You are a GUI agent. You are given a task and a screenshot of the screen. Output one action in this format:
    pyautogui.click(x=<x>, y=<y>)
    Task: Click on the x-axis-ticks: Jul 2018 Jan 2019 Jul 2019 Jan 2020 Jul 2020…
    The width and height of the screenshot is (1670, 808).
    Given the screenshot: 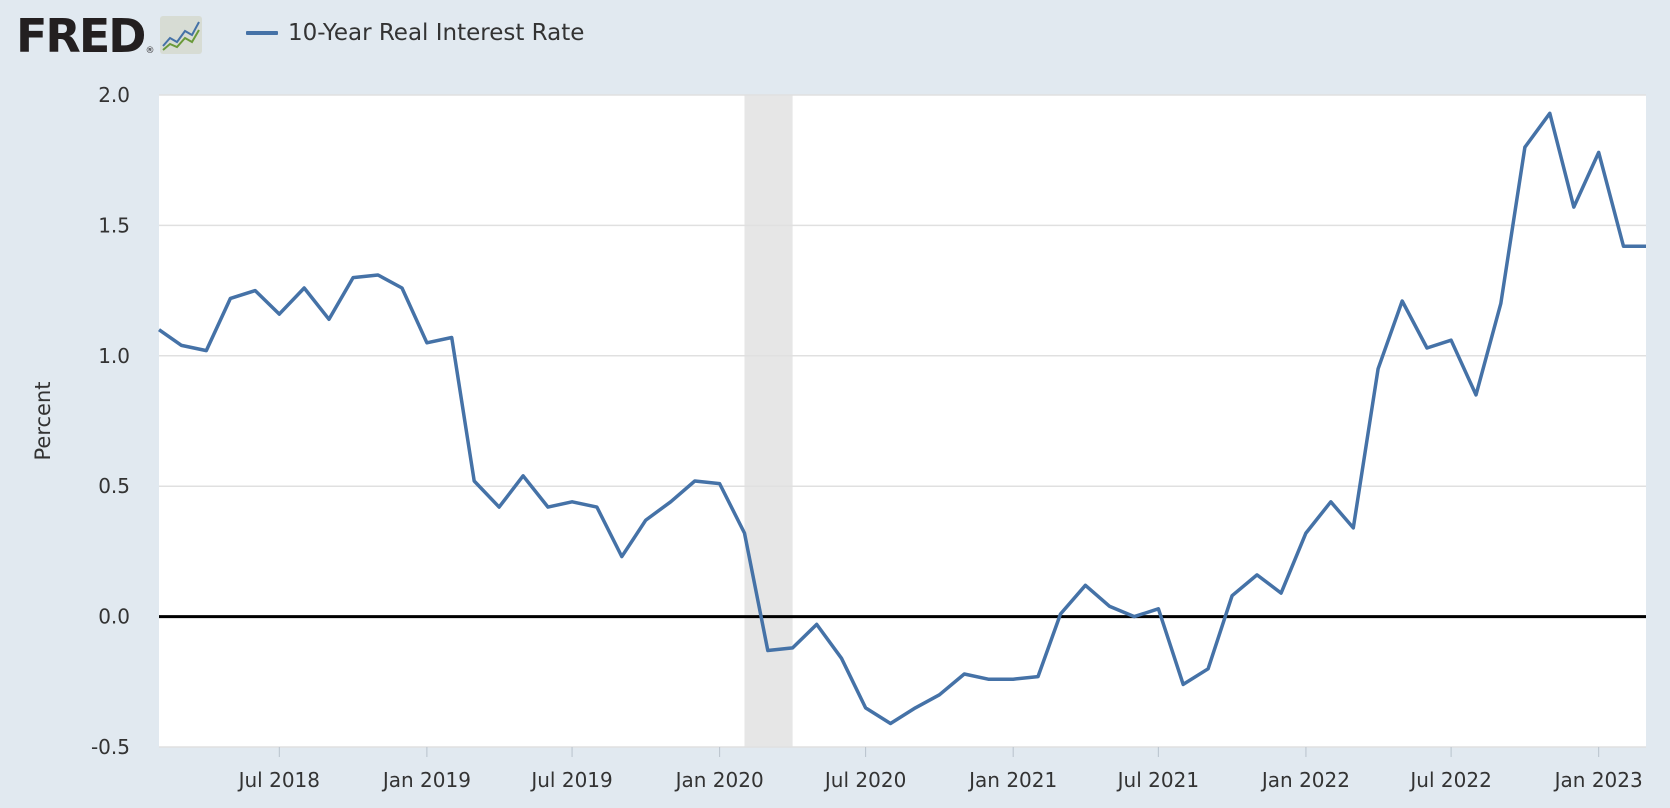 What is the action you would take?
    pyautogui.click(x=940, y=769)
    